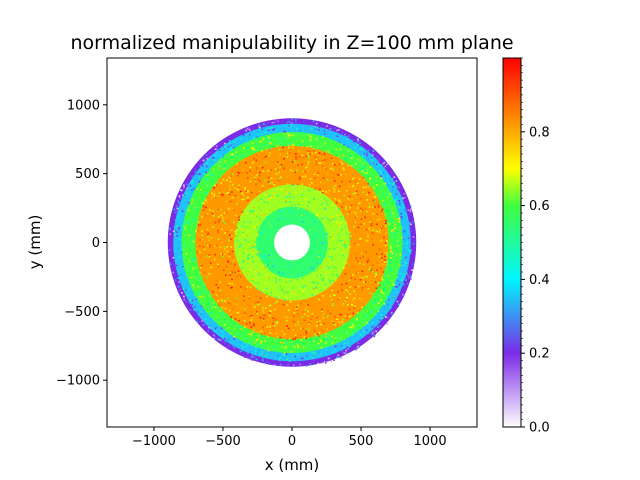  What do you see at coordinates (96, 243) in the screenshot?
I see `y-tick-label: 0` at bounding box center [96, 243].